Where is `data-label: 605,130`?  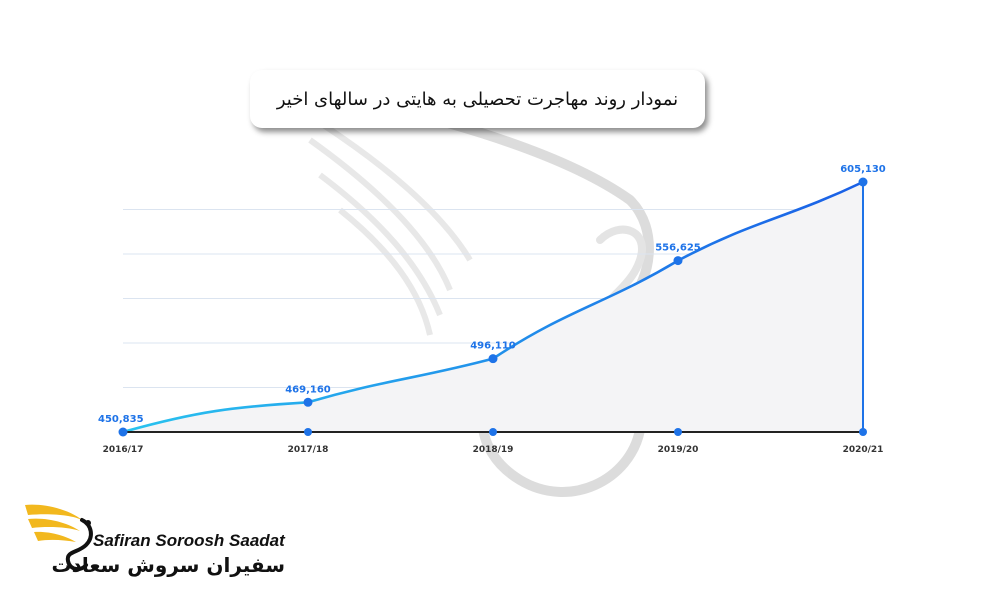
data-label: 605,130 is located at coordinates (863, 169).